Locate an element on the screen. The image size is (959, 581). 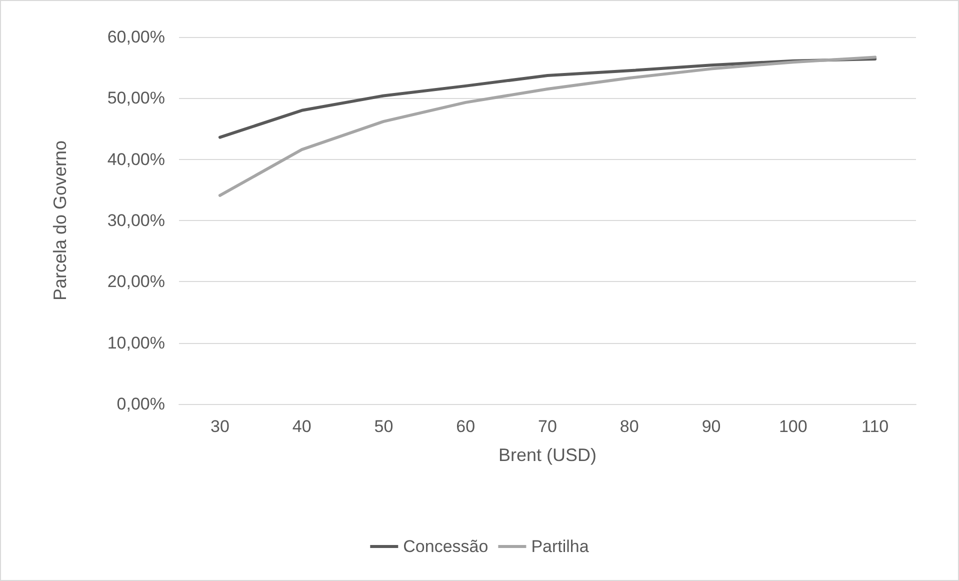
y-tick-label: 10,00% is located at coordinates (136, 342).